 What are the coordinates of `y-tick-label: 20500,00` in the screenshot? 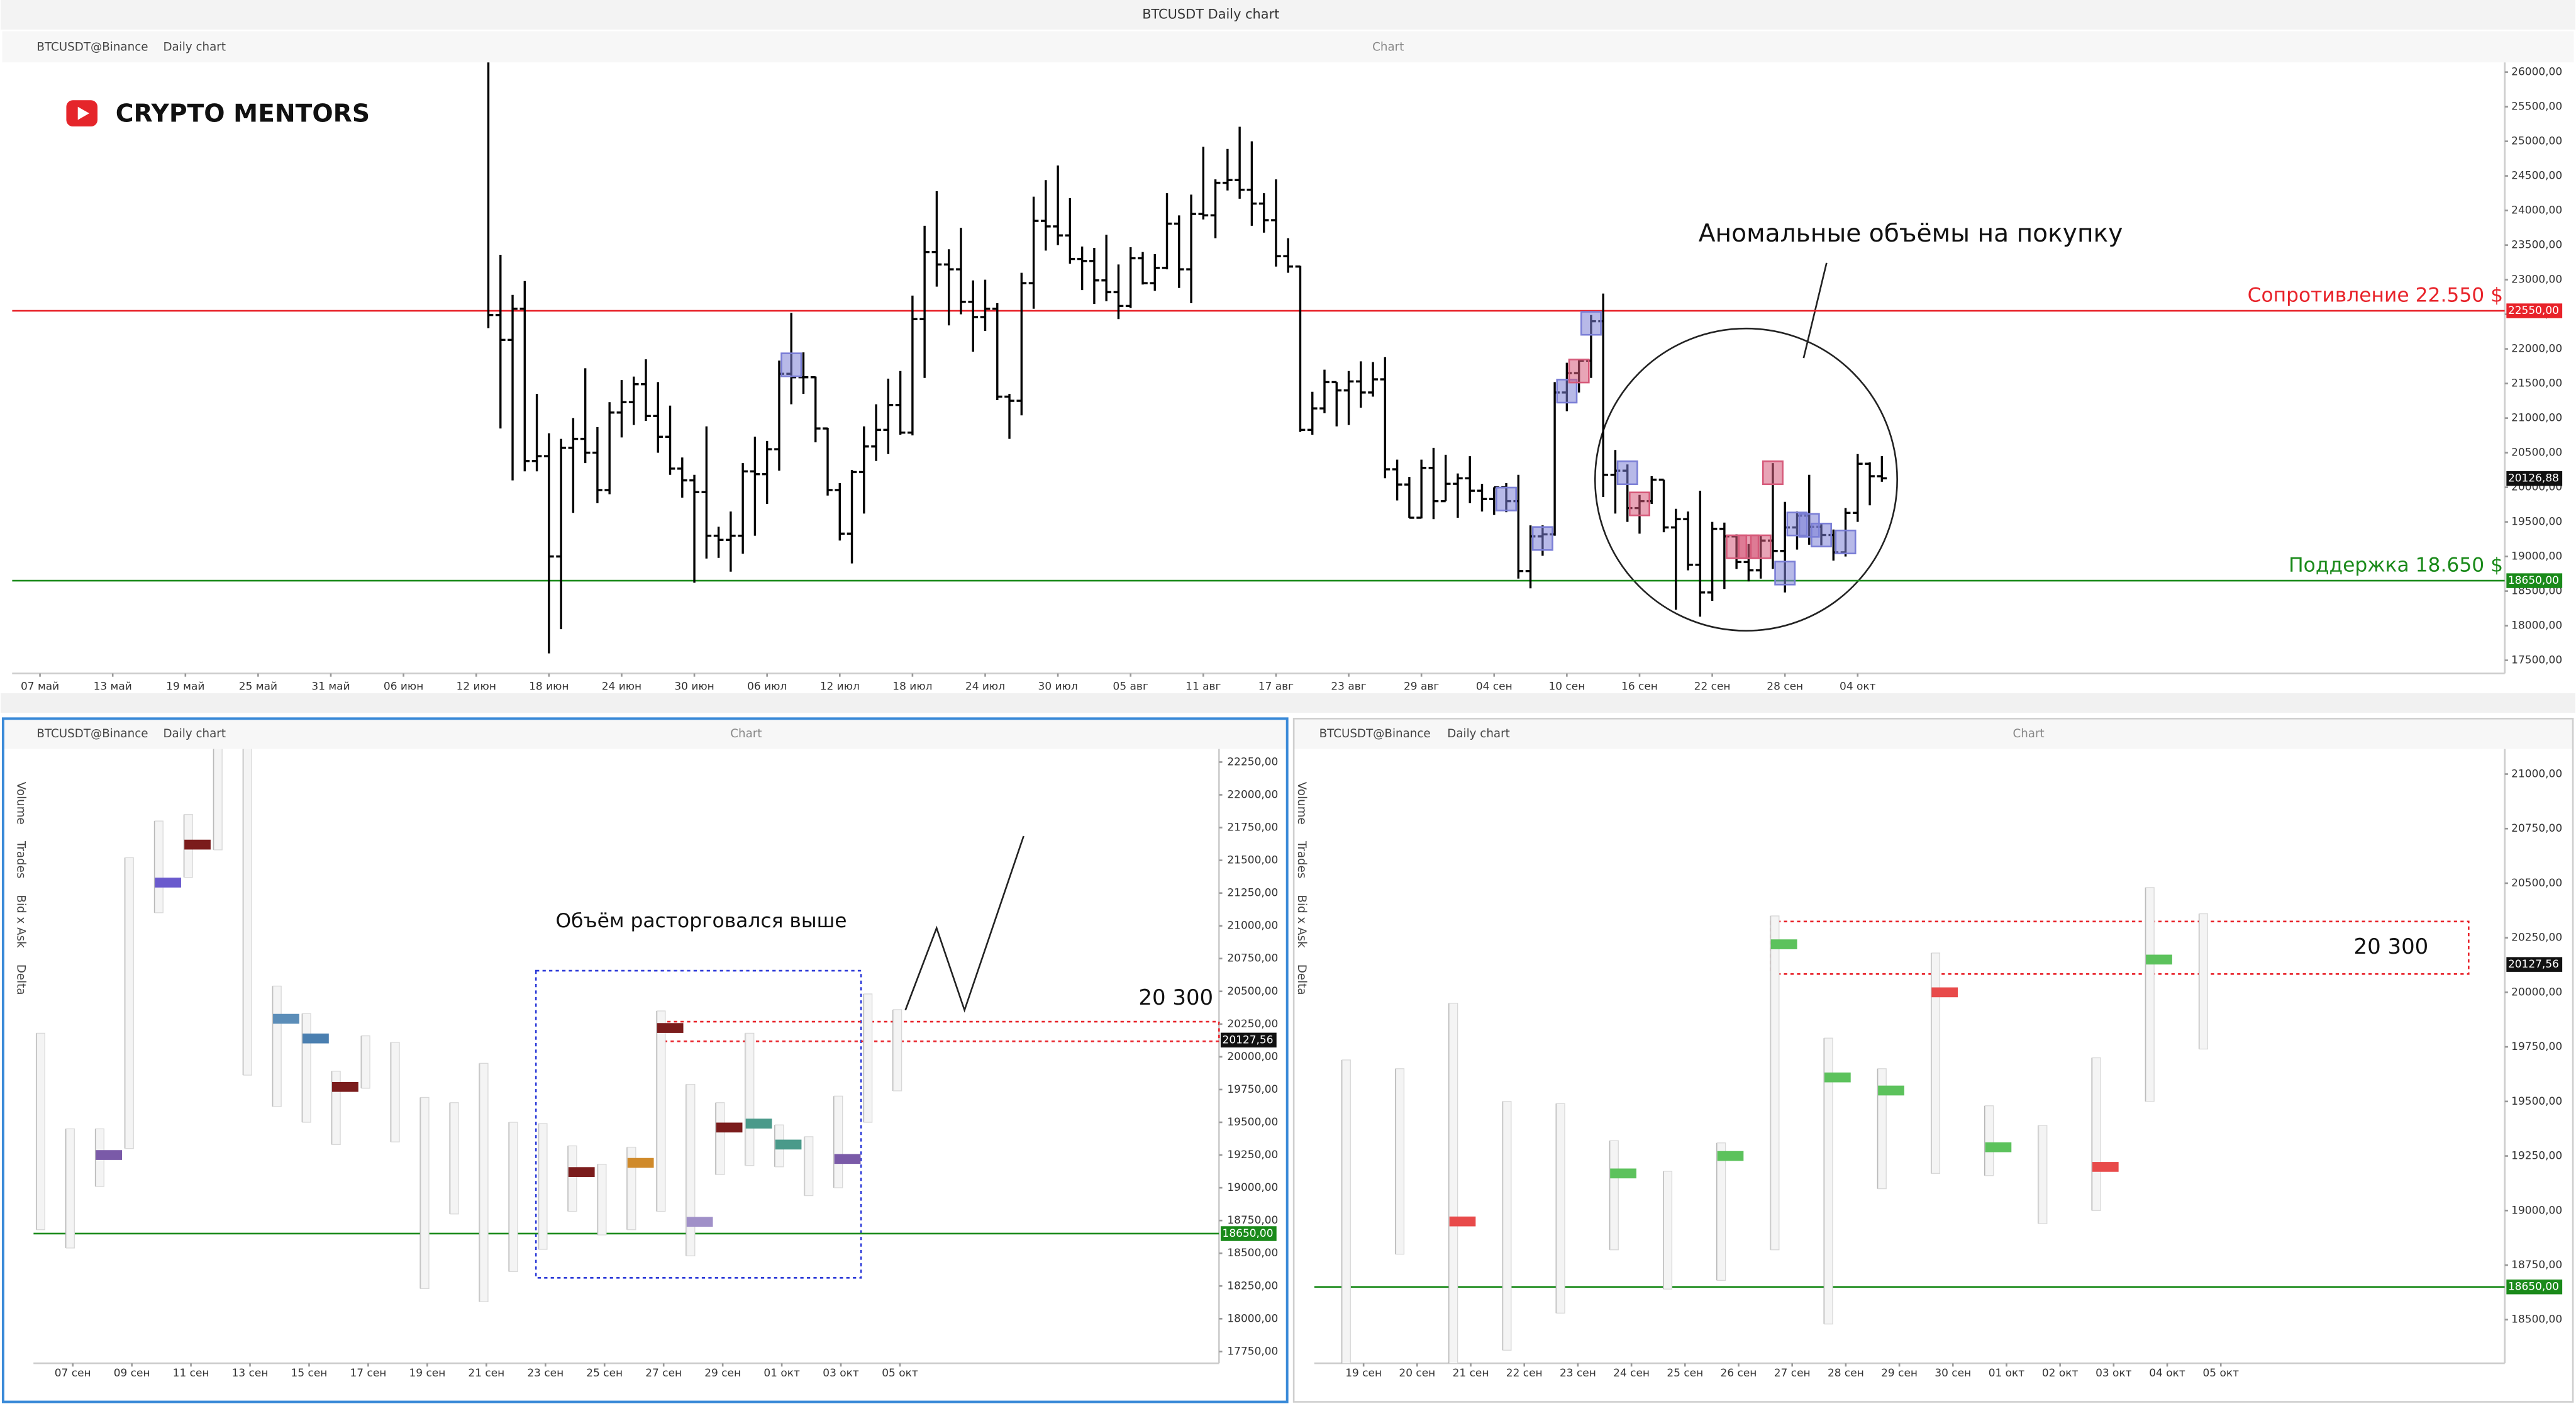 It's located at (1252, 991).